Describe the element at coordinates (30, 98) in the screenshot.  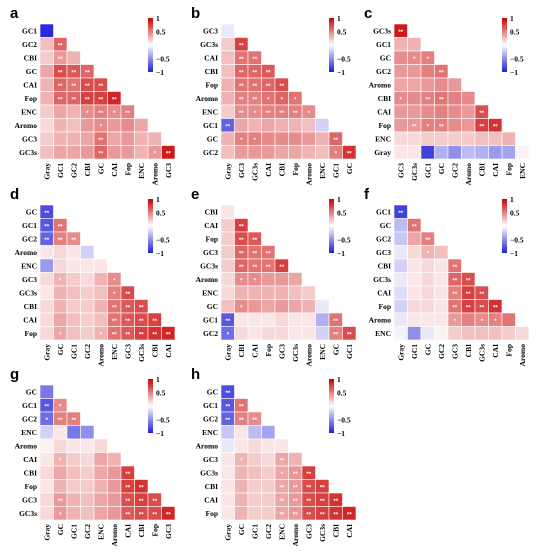
I see `row-label: Fop` at that location.